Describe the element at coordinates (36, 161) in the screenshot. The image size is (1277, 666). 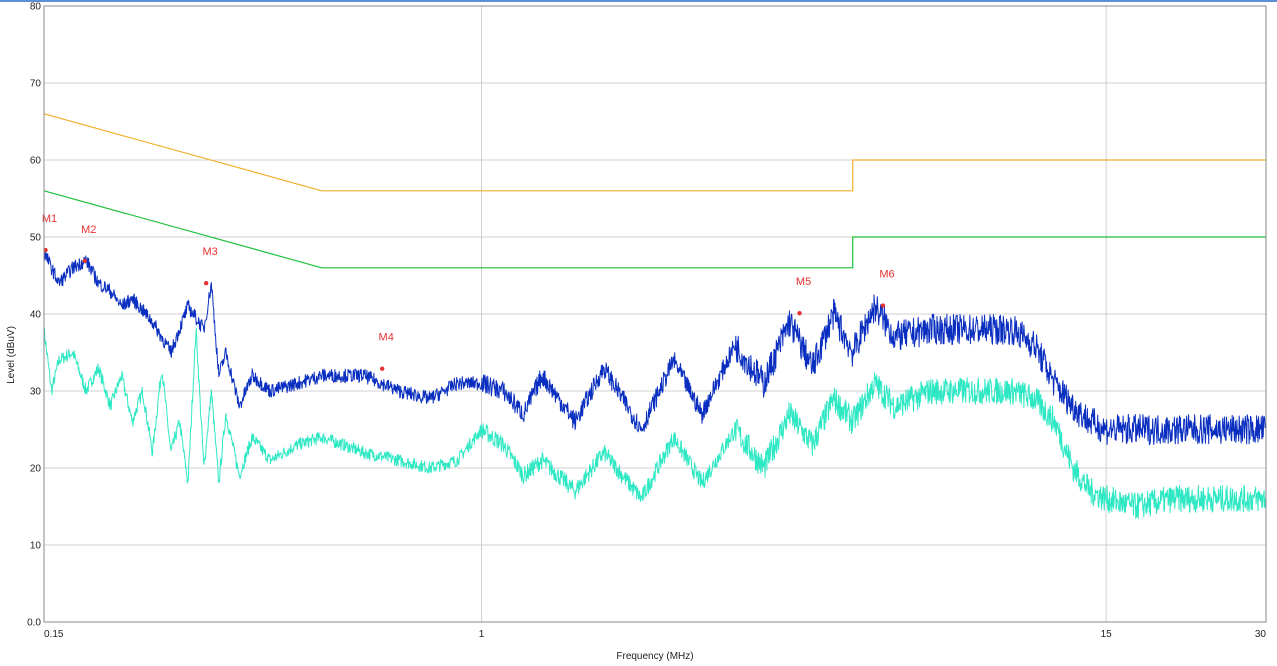
I see `y-tick-label: 60` at that location.